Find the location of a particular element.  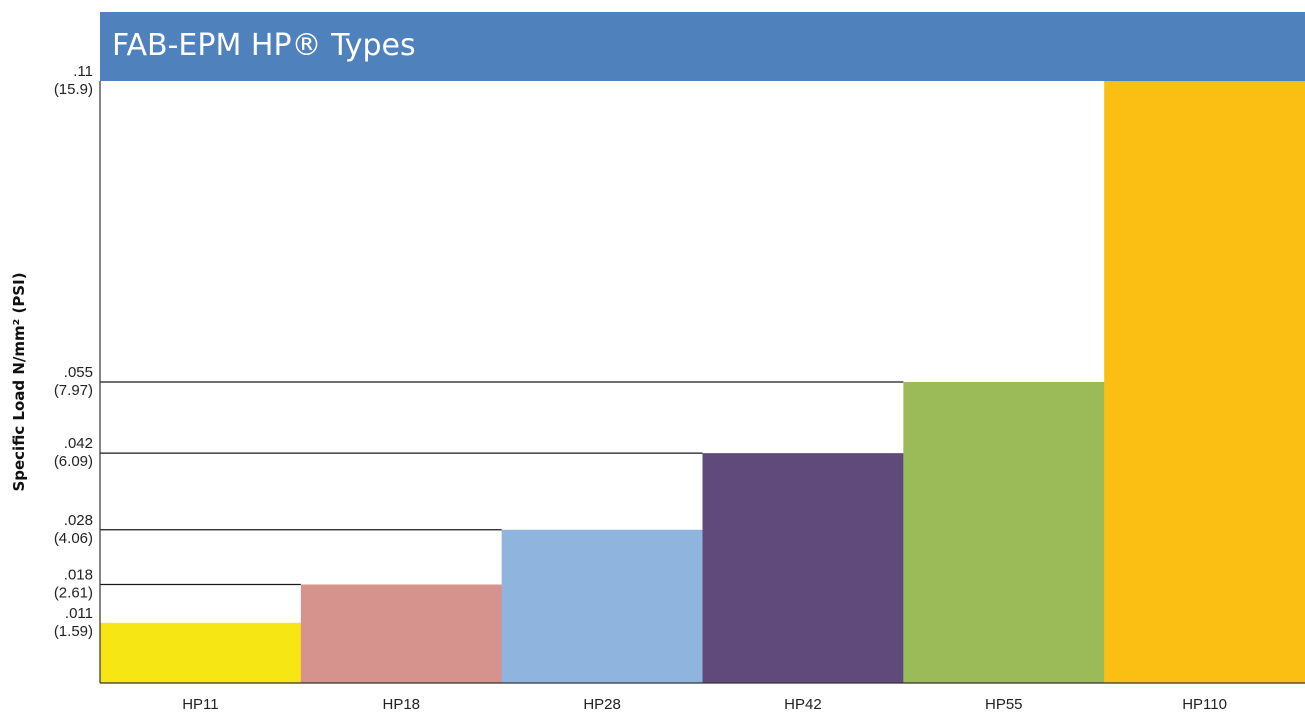

y-tick-label: .011 is located at coordinates (79, 613).